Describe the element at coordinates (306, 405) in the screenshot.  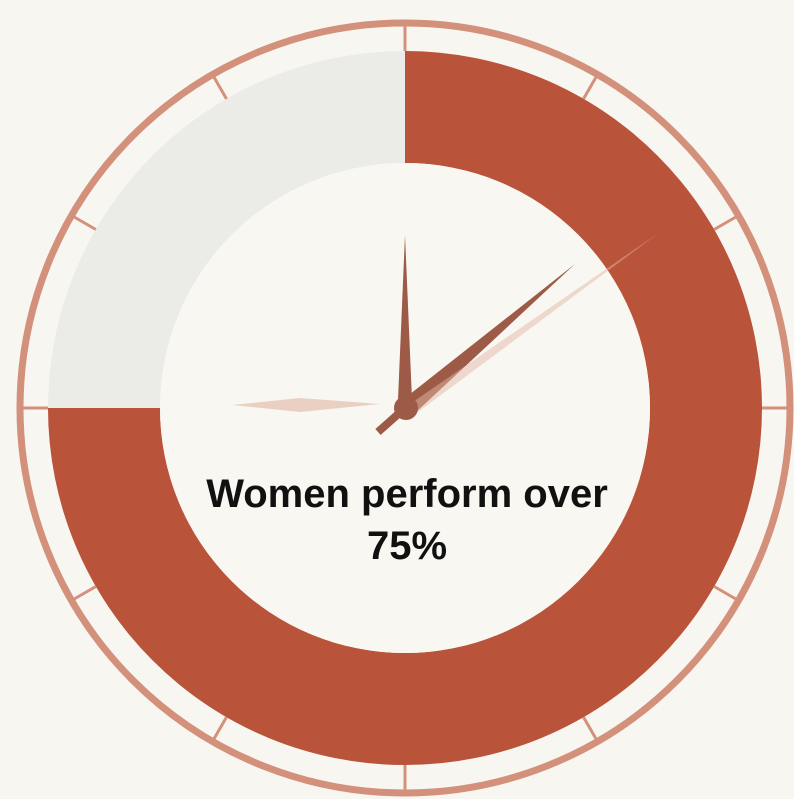
I see `second-hand` at that location.